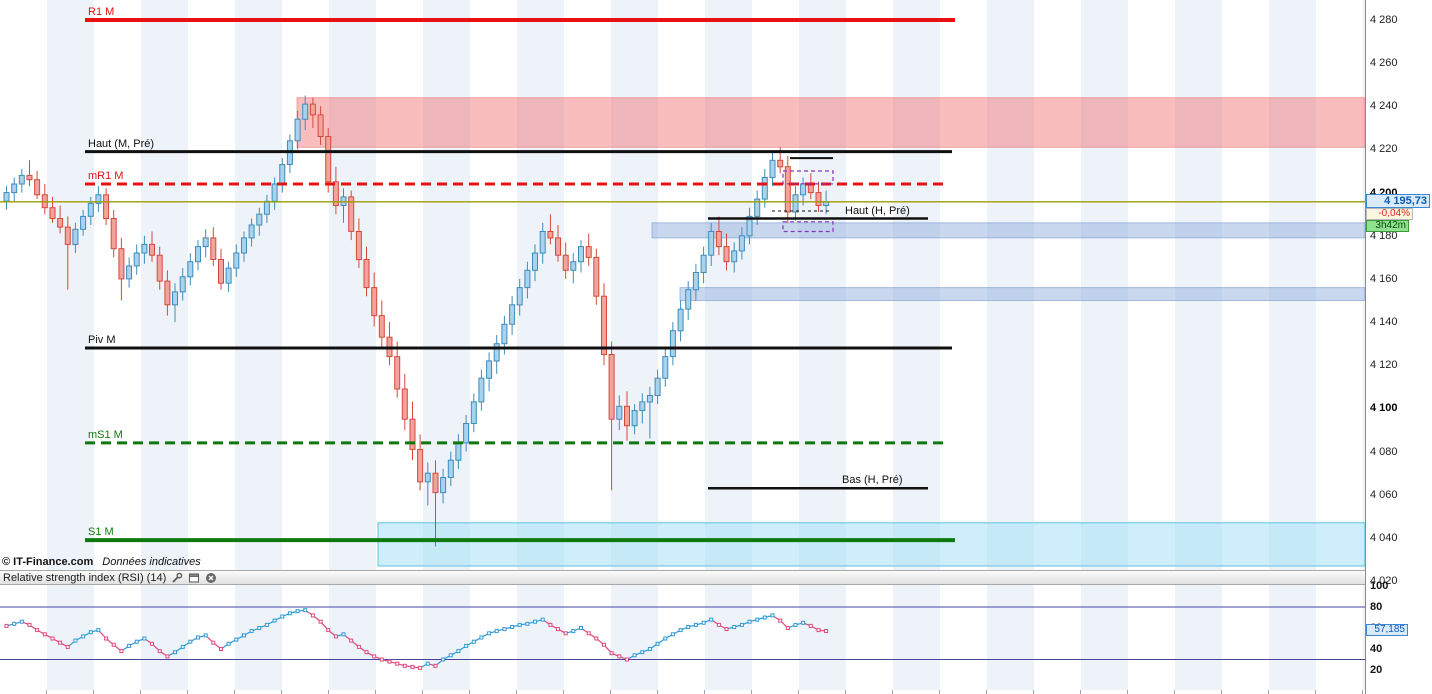  I want to click on price-axis-label: 4 240, so click(1384, 106).